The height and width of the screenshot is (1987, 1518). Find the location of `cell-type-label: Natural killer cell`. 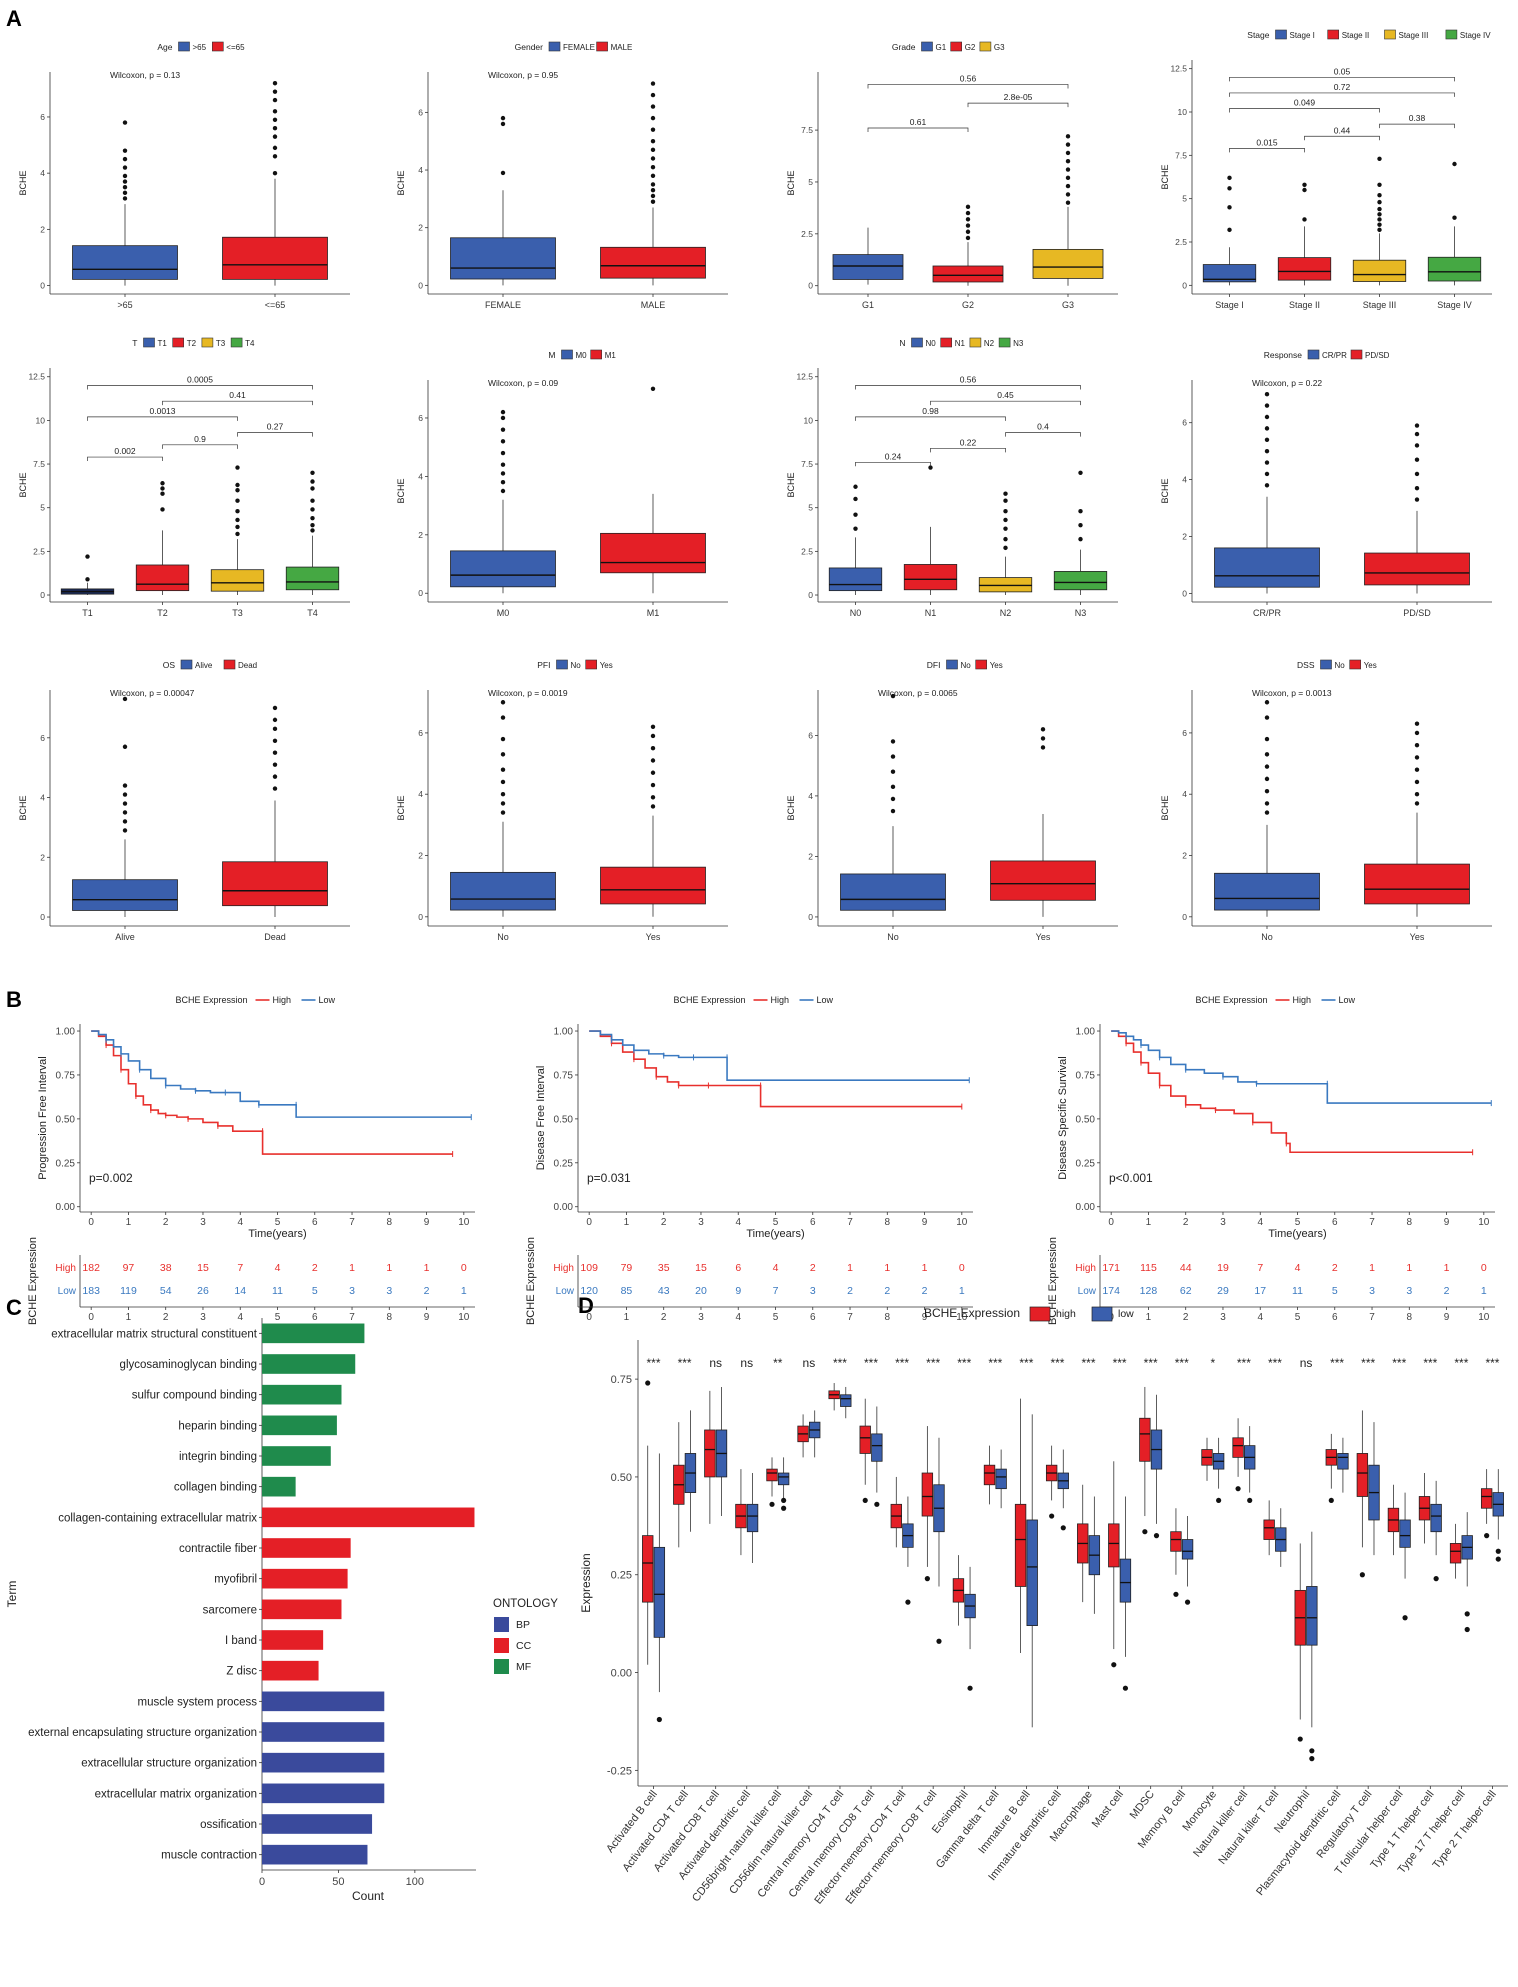

cell-type-label: Natural killer cell is located at coordinates (1220, 1823).